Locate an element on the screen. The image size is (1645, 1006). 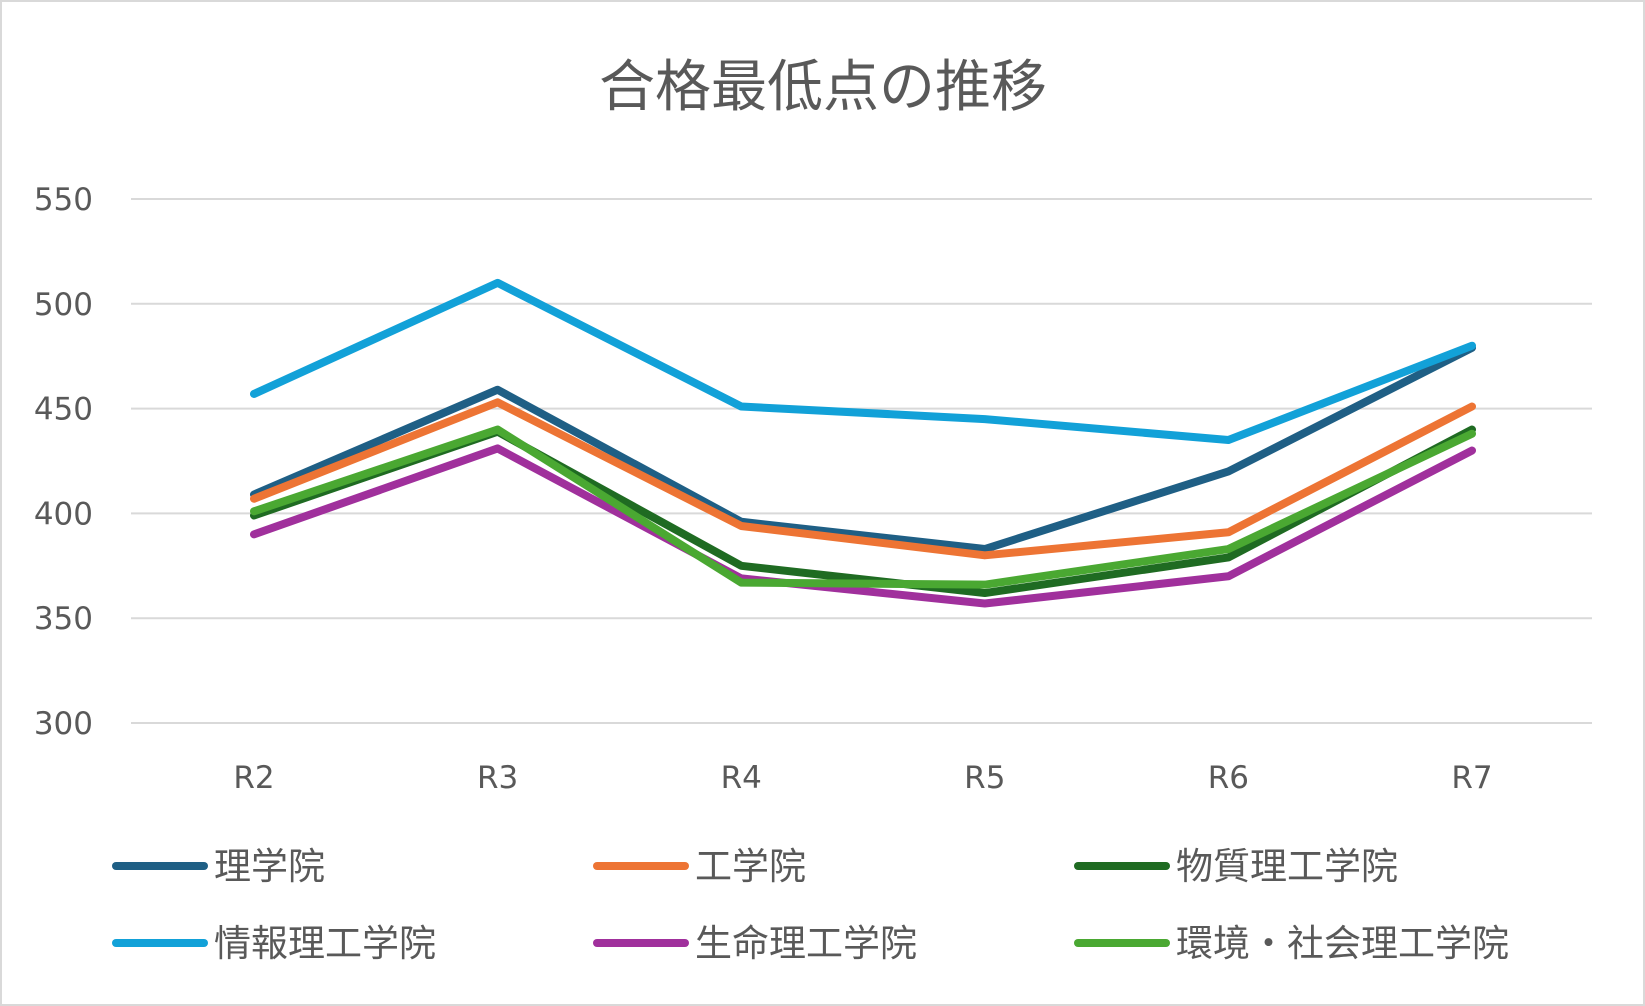
legend-item: 物質理工学院 is located at coordinates (1236, 866).